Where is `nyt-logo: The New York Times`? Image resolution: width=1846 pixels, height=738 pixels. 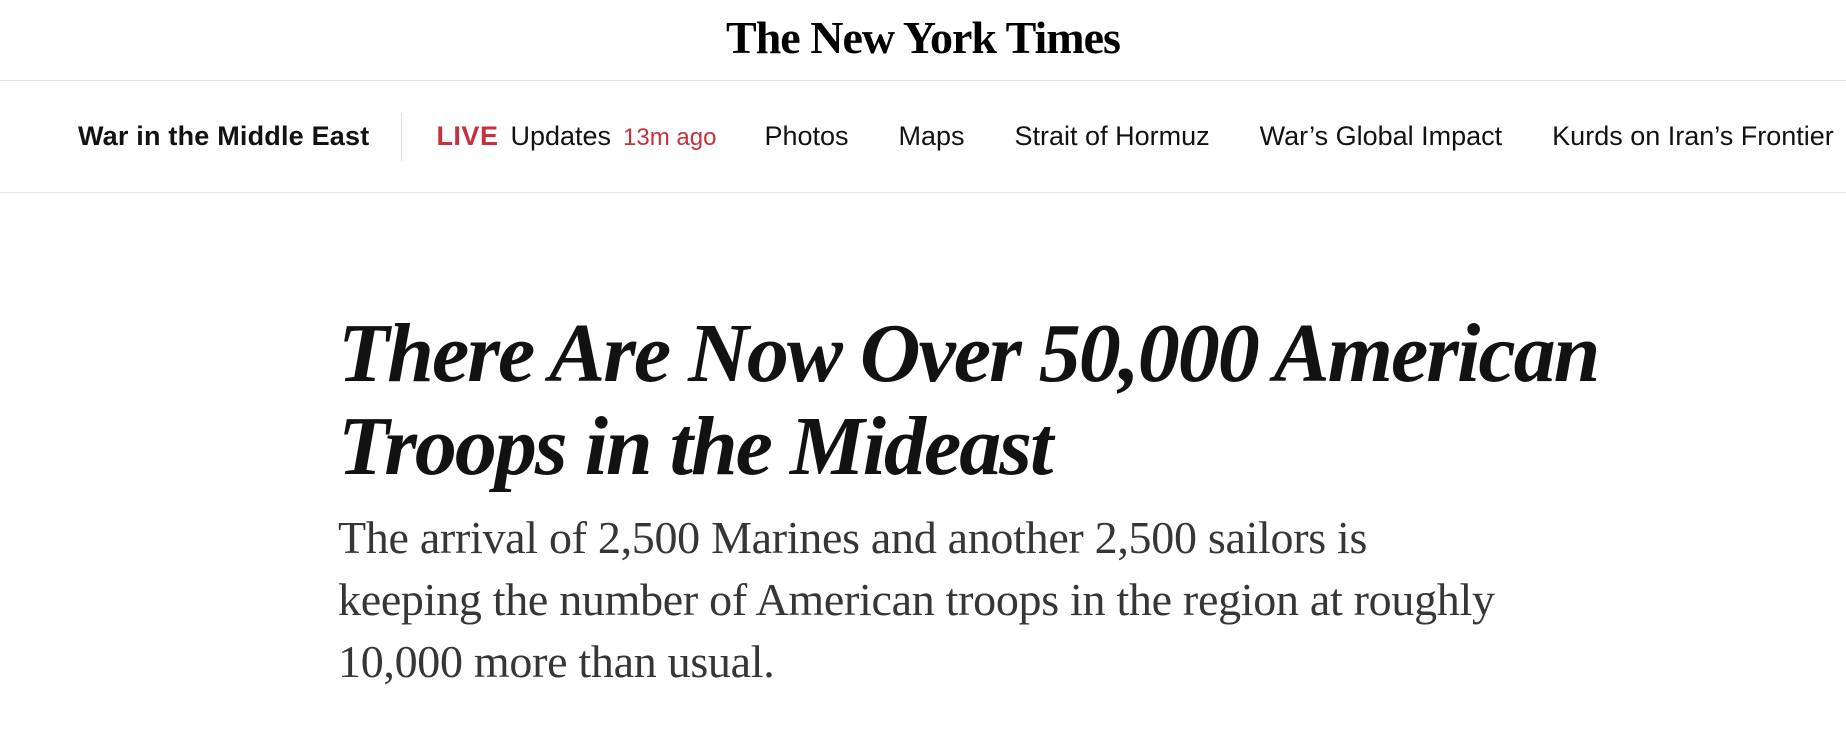 nyt-logo: The New York Times is located at coordinates (923, 37).